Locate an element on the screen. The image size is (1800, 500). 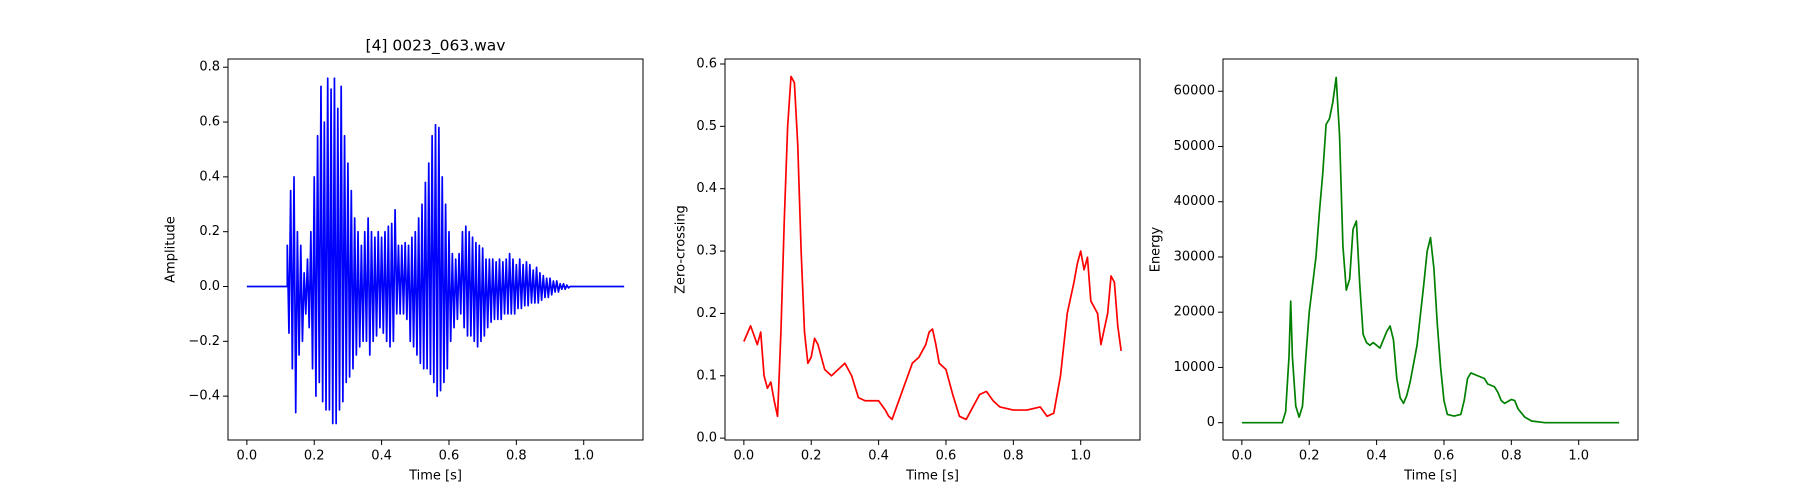
y-tick-label: 0.8 is located at coordinates (209, 67).